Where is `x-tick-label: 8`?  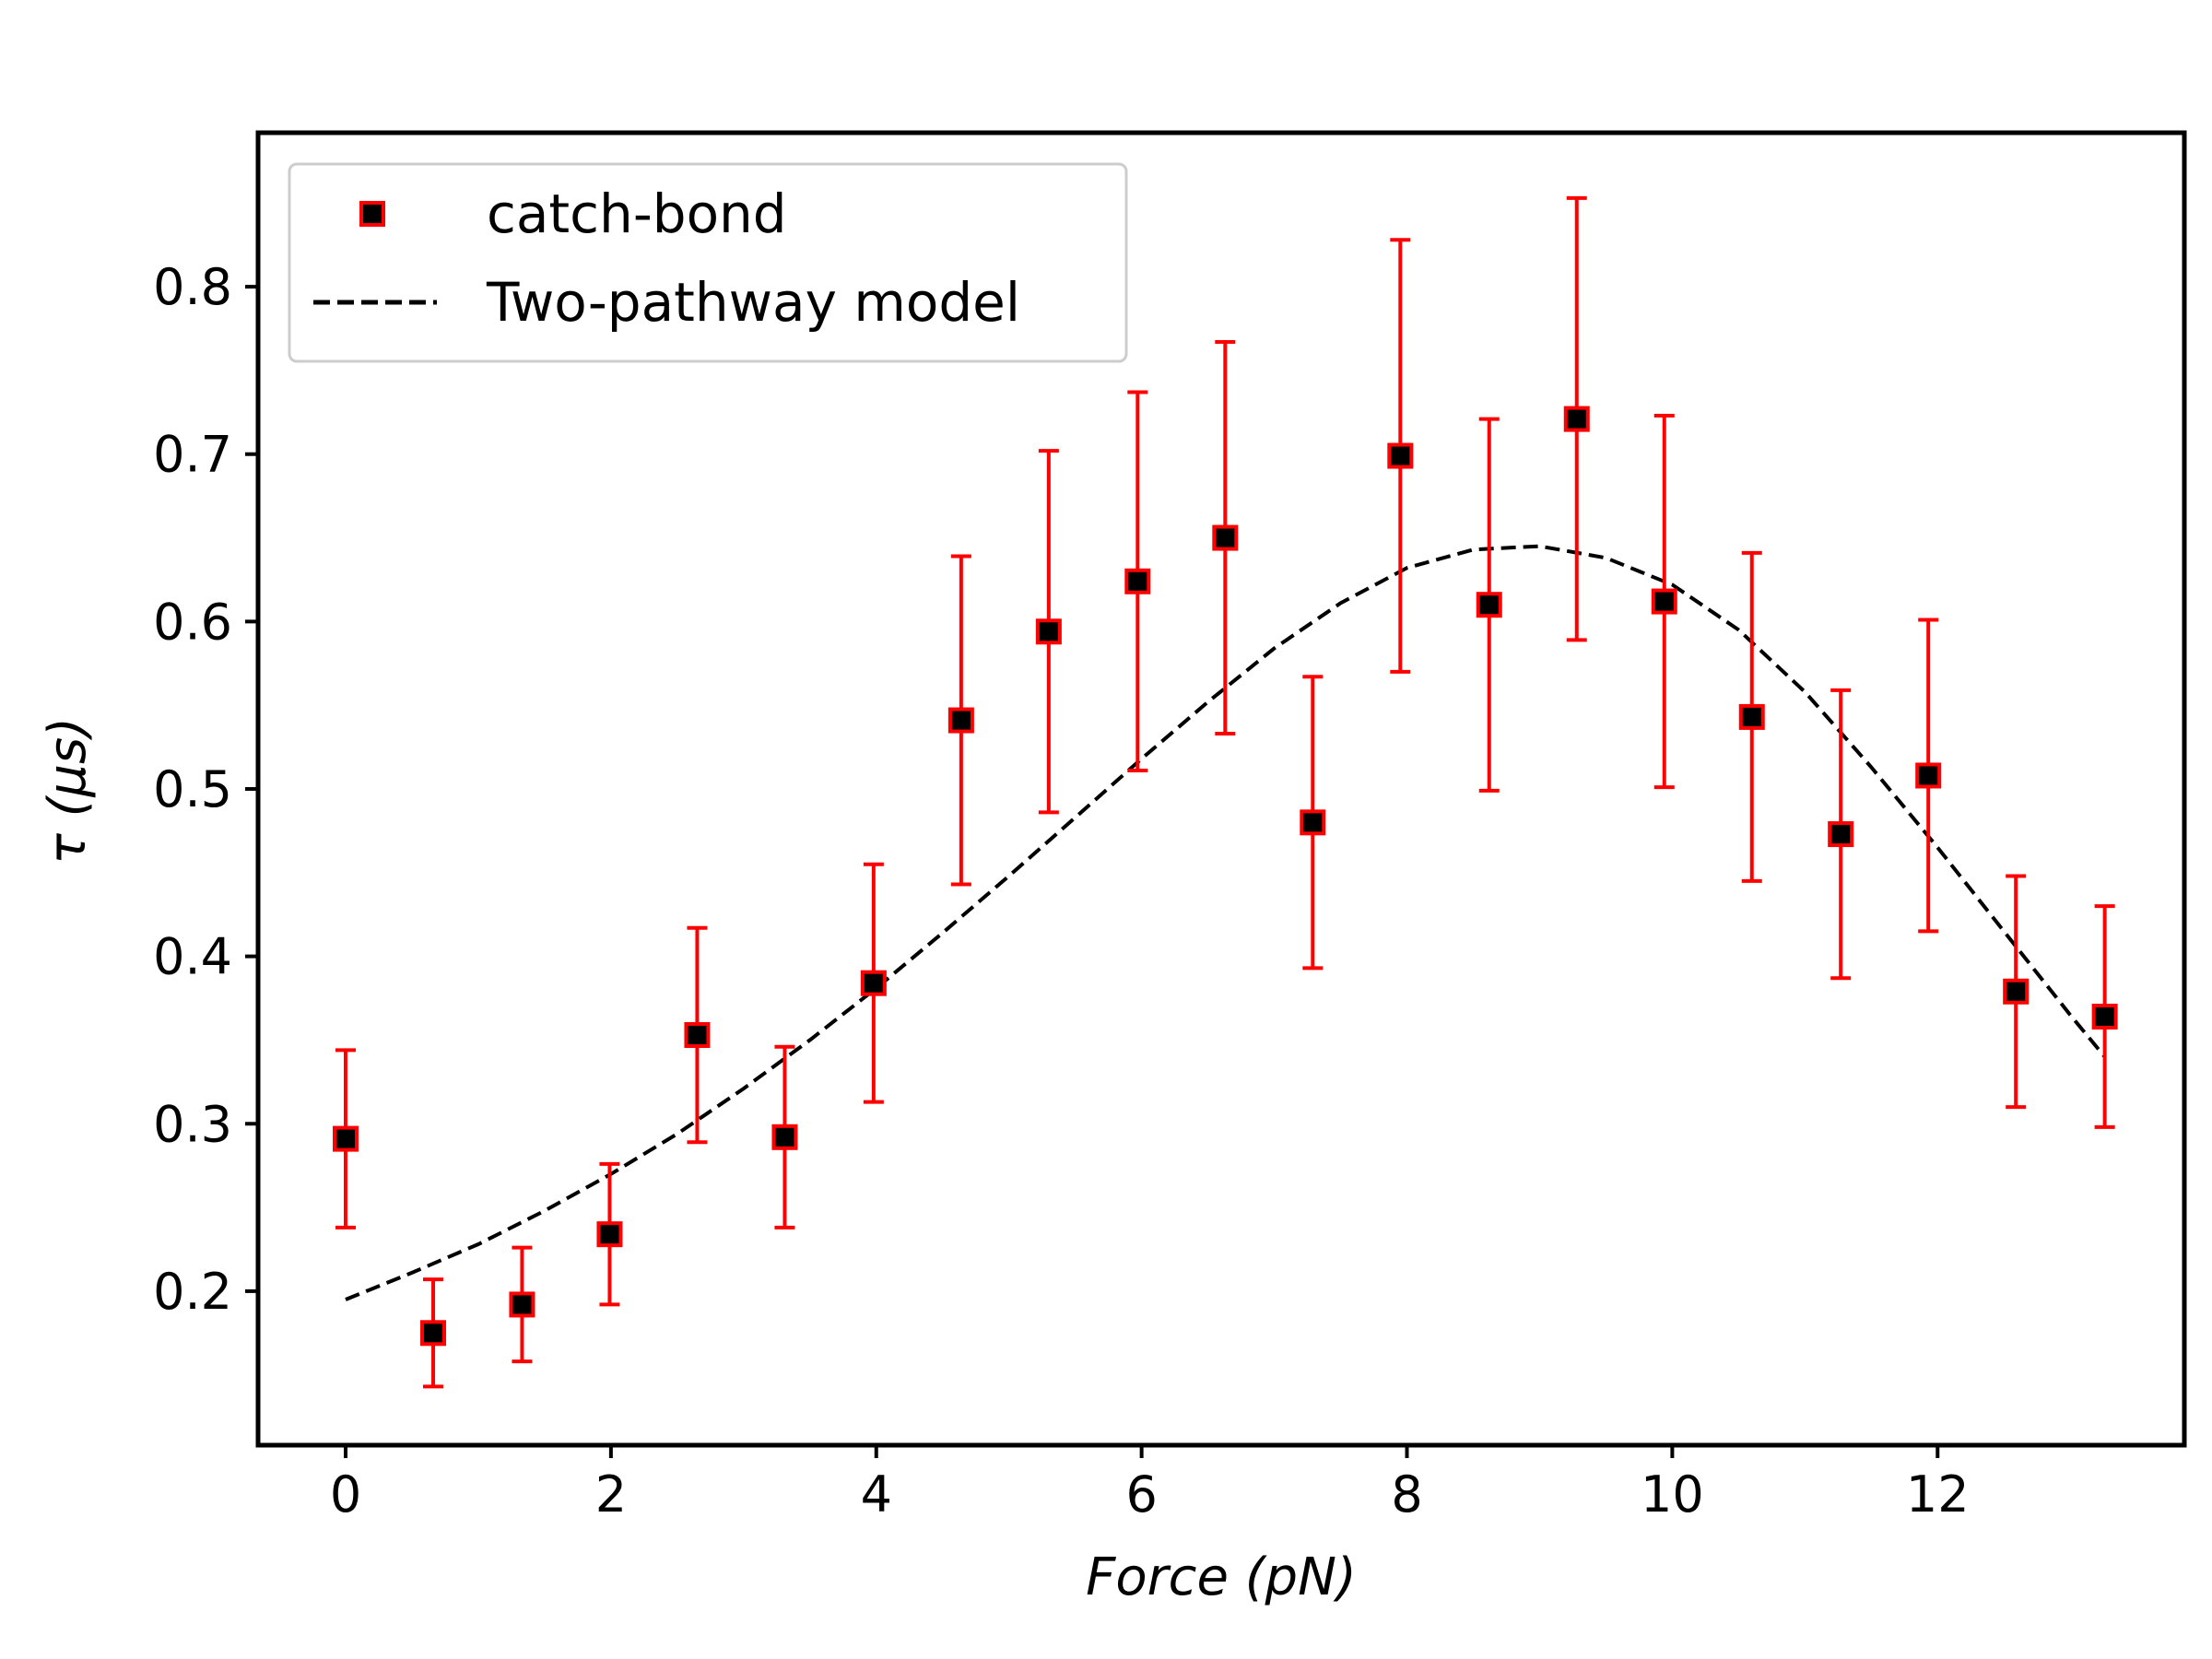 x-tick-label: 8 is located at coordinates (1406, 1494).